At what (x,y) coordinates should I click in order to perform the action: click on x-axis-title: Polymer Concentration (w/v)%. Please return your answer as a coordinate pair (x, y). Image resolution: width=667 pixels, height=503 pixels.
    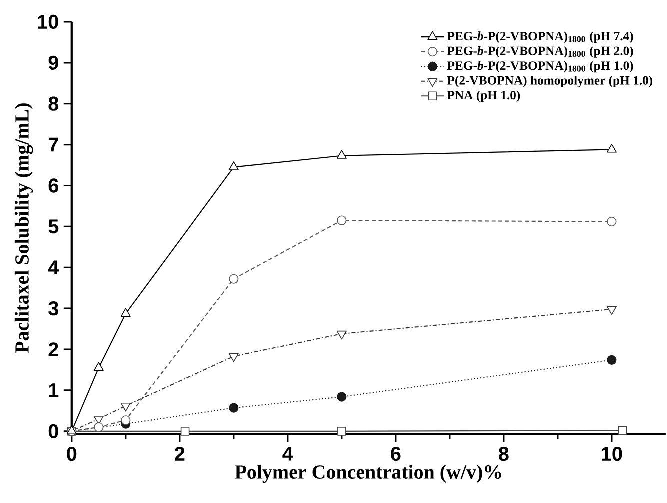
    Looking at the image, I should click on (368, 474).